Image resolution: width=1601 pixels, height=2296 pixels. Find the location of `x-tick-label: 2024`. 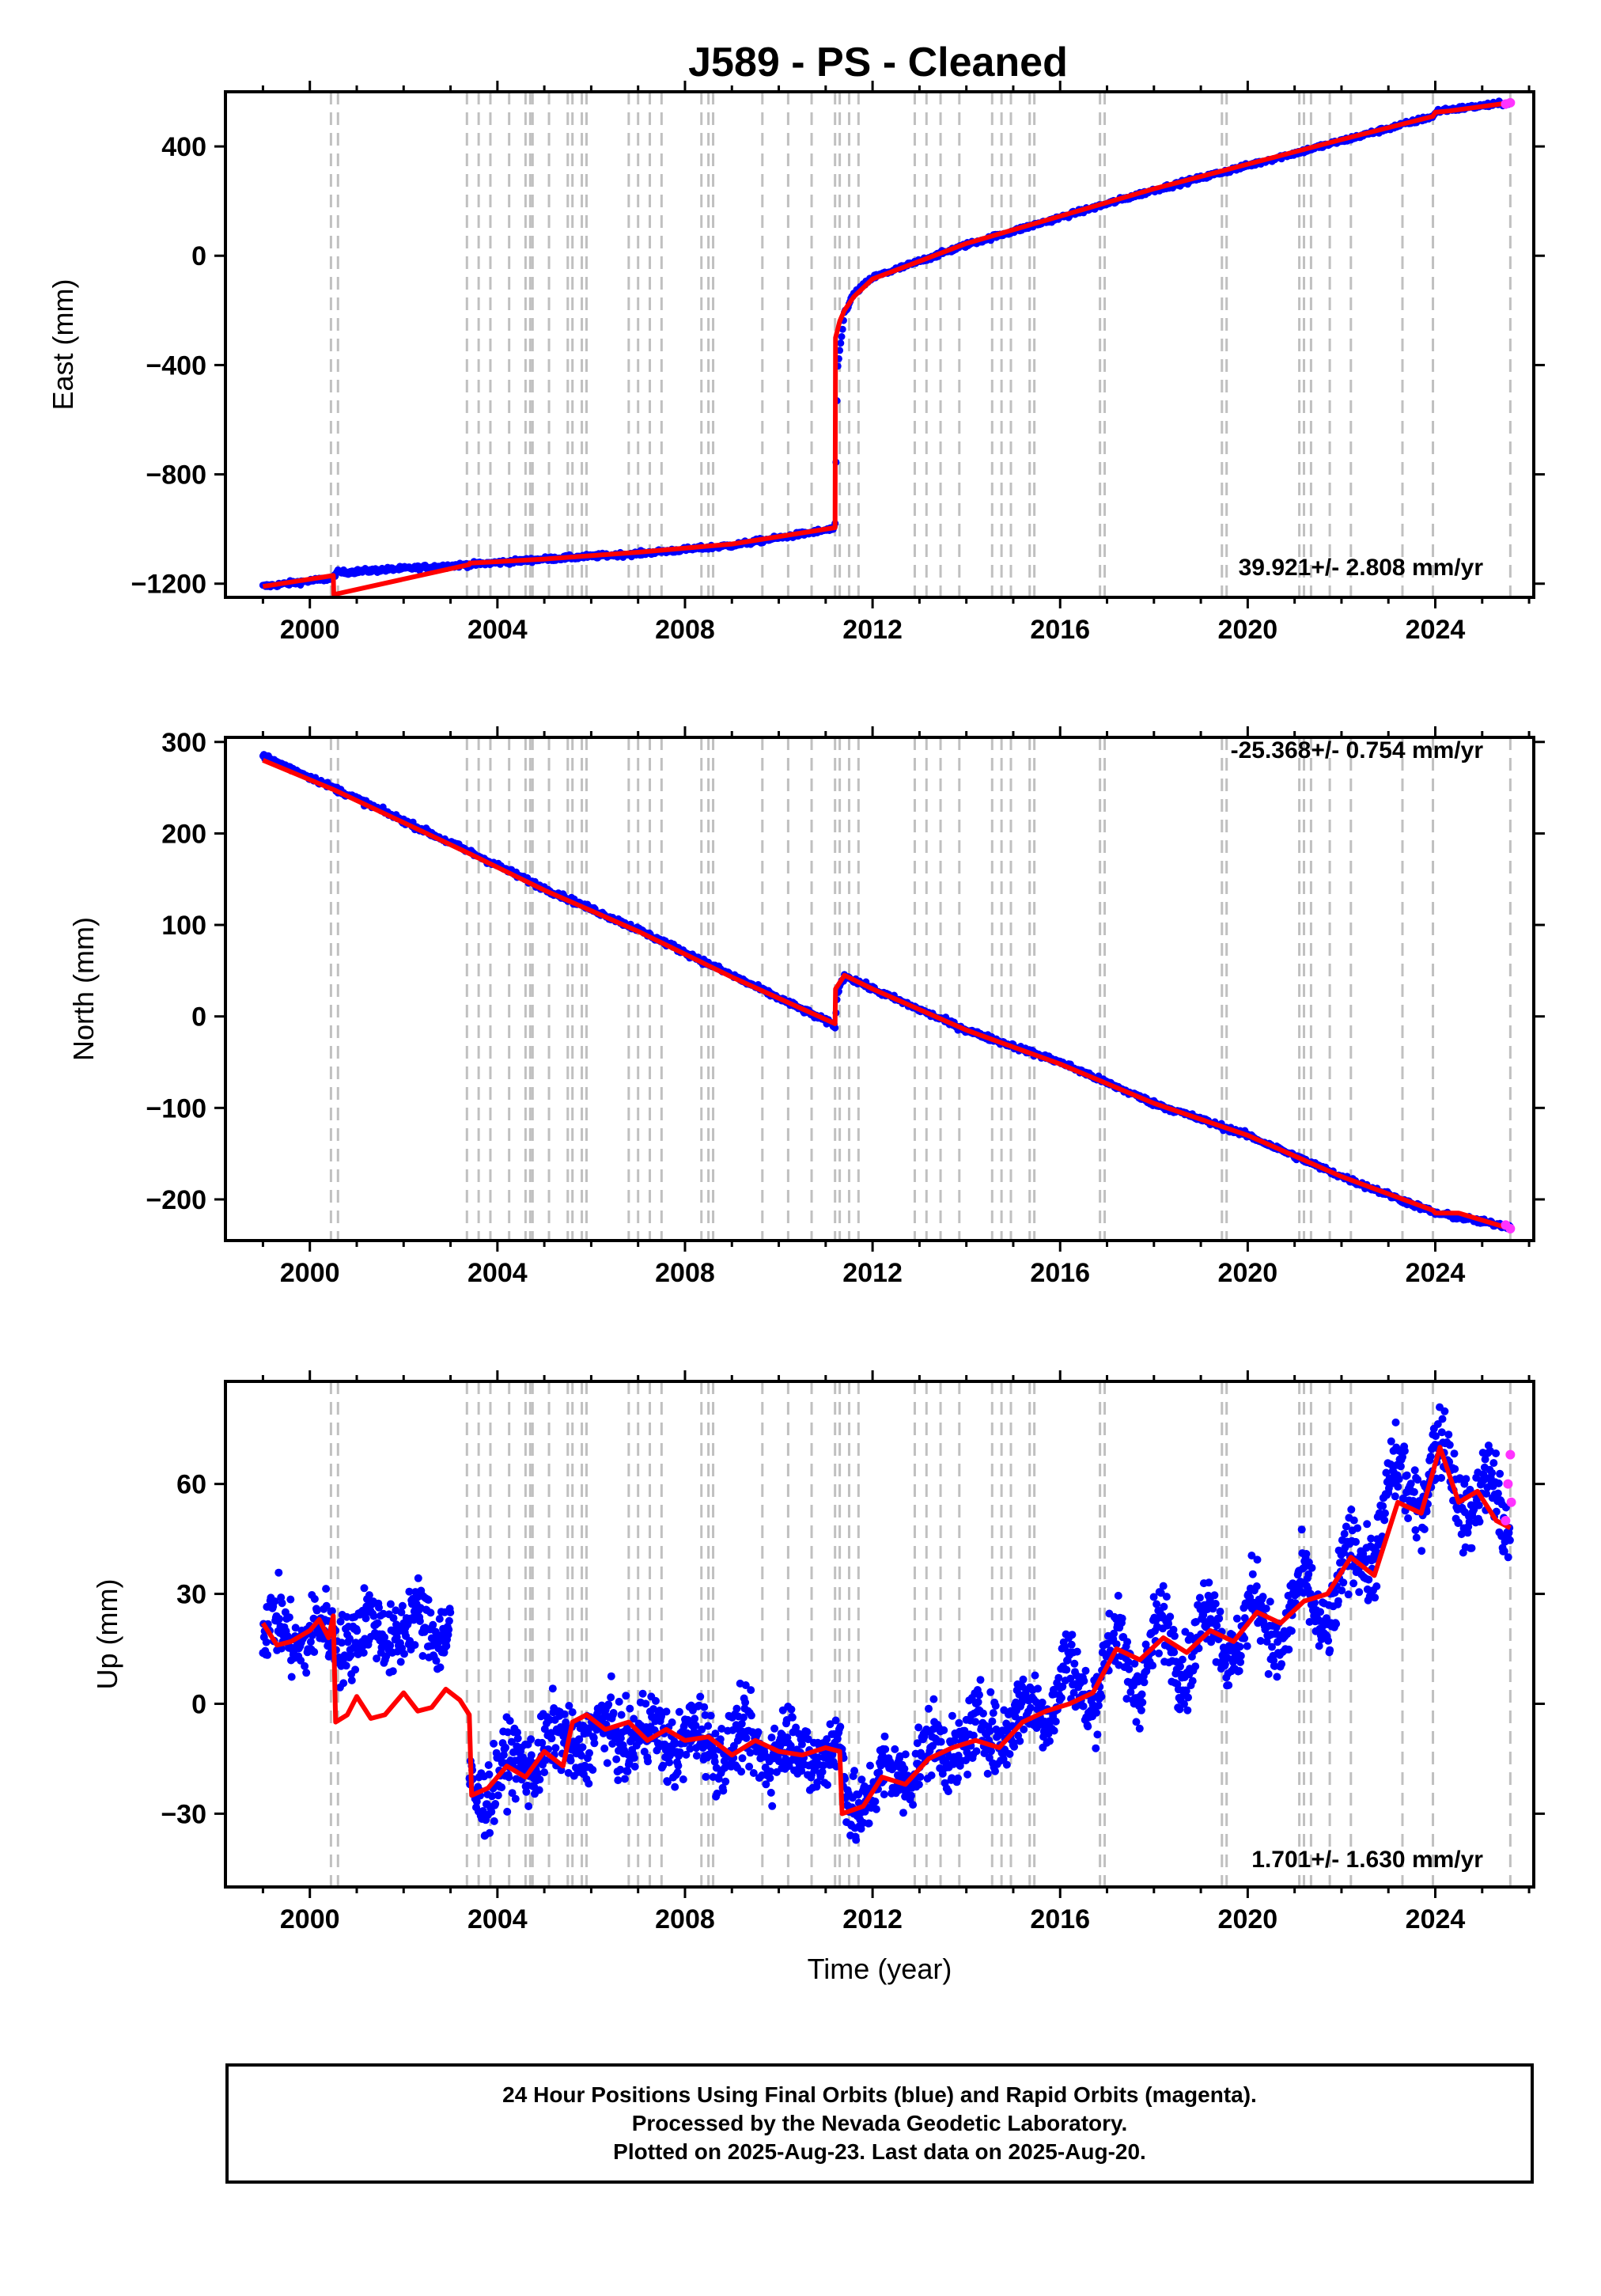

x-tick-label: 2024 is located at coordinates (1436, 630).